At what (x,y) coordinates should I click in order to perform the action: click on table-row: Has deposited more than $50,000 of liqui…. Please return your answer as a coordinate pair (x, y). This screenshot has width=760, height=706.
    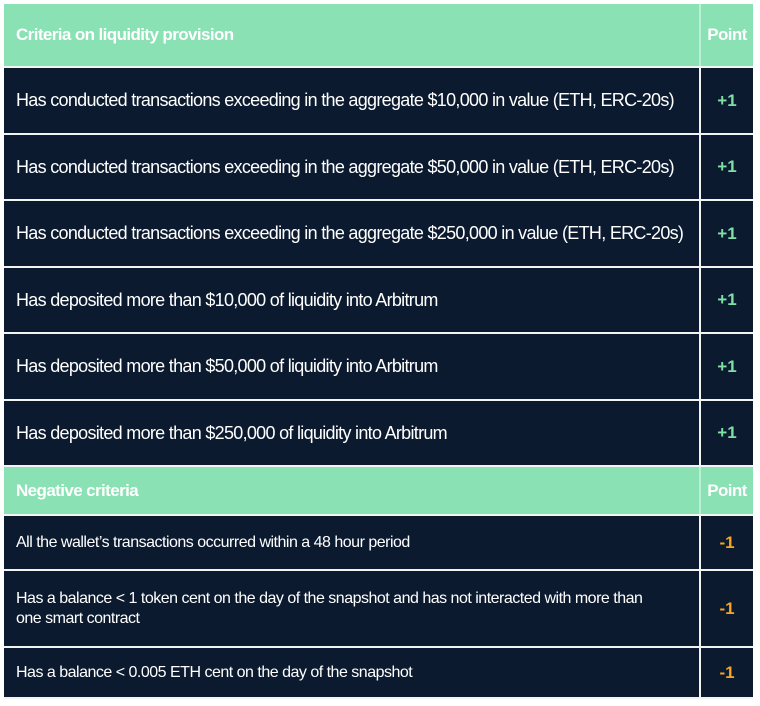
    Looking at the image, I should click on (378, 367).